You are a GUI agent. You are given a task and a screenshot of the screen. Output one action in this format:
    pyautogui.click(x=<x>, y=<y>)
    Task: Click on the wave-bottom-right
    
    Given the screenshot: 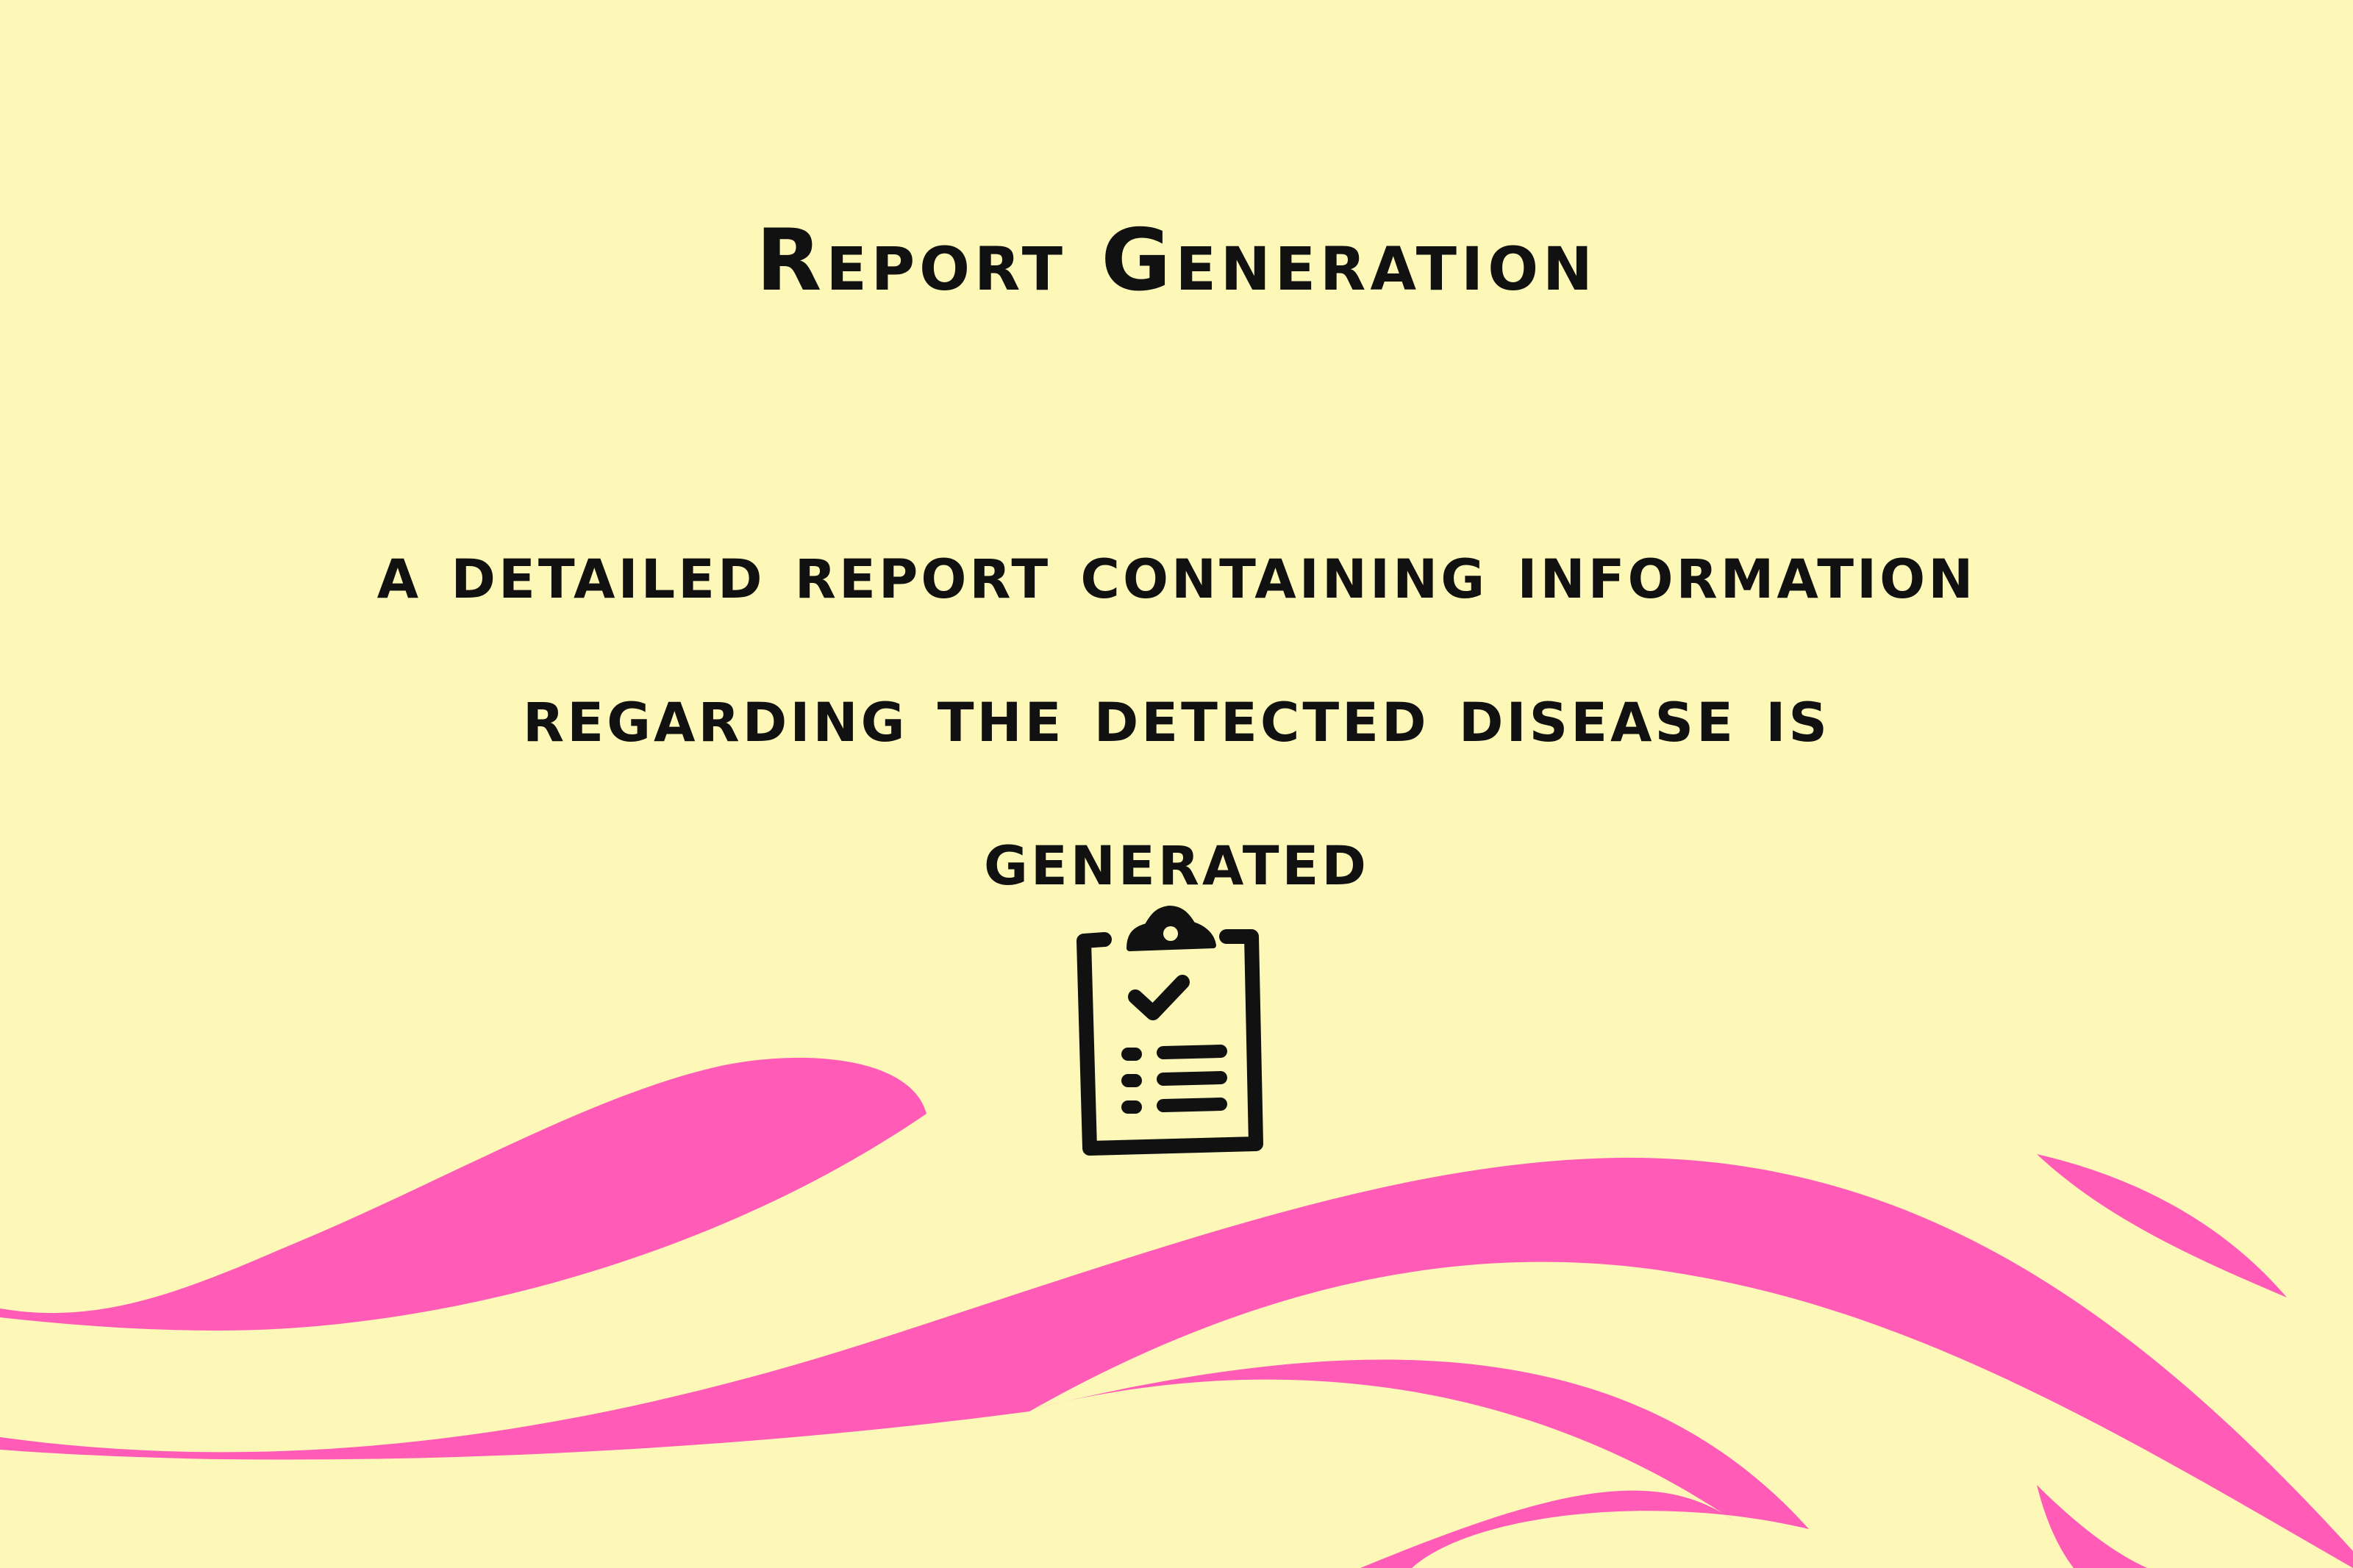 What is the action you would take?
    pyautogui.click(x=2092, y=1526)
    